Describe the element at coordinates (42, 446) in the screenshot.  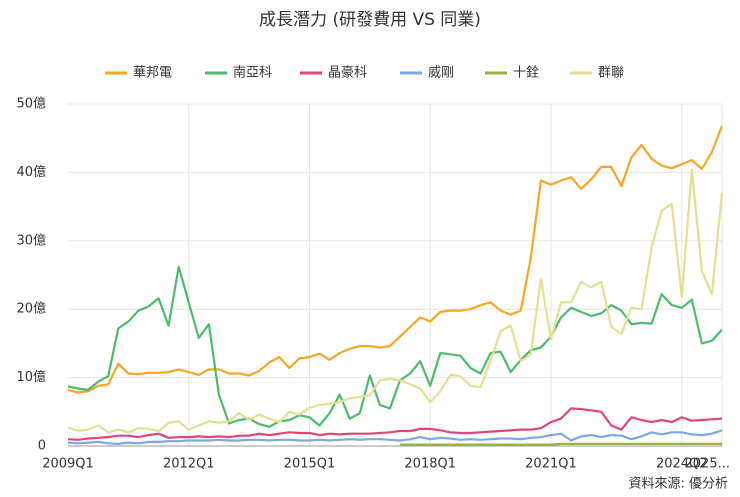
I see `y-tick-label: 0` at that location.